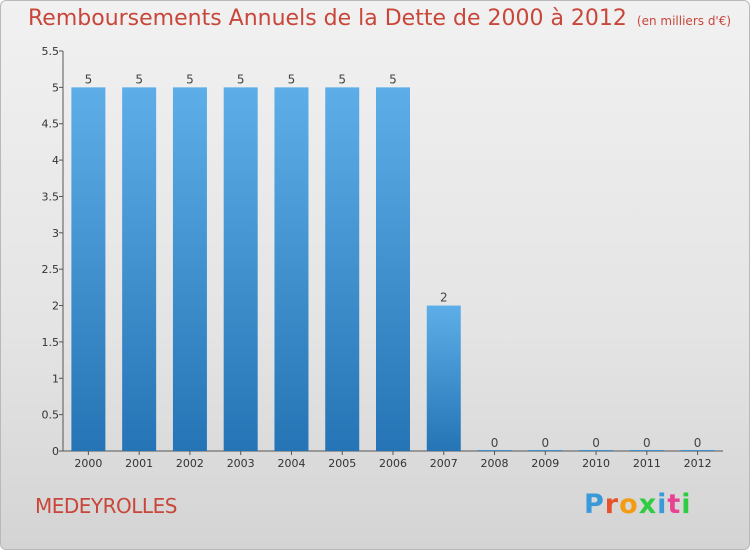 Image resolution: width=750 pixels, height=550 pixels. Describe the element at coordinates (55, 451) in the screenshot. I see `y-tick-label: 0` at that location.